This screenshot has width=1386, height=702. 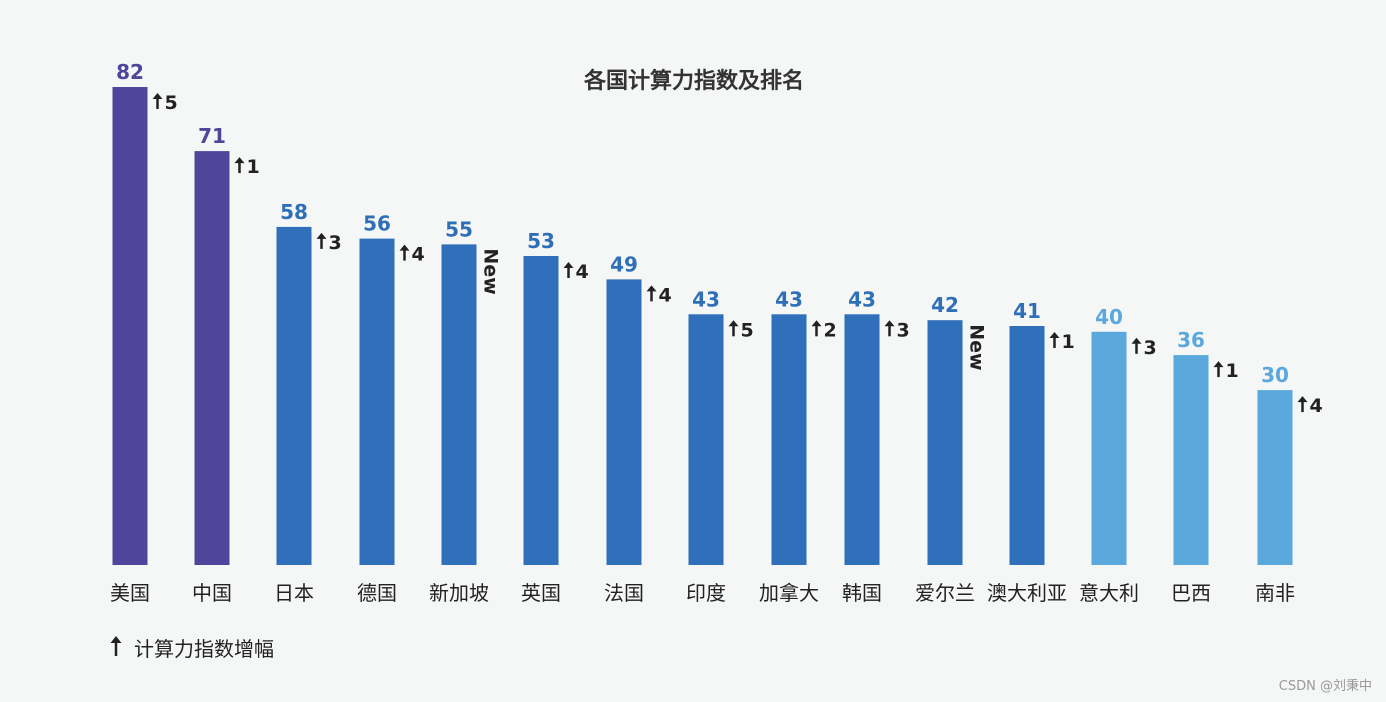 I want to click on category-label: 新加坡, so click(x=459, y=593).